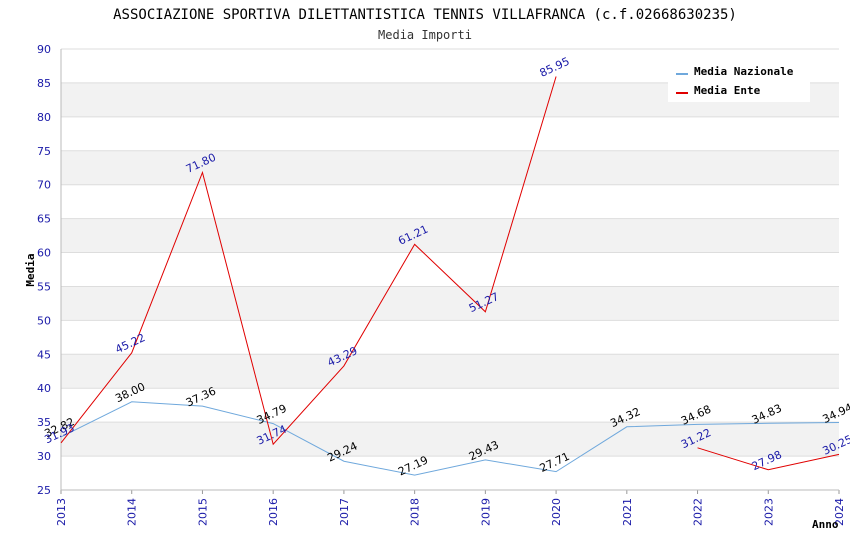  I want to click on y-tick-label: 40, so click(44, 388).